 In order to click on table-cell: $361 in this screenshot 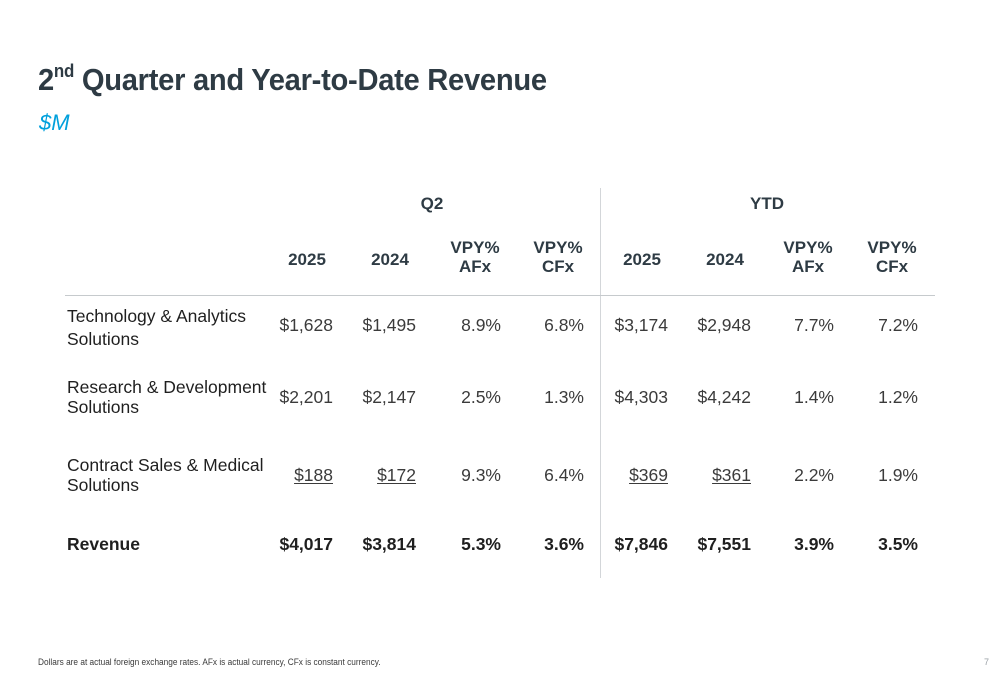, I will do `click(731, 475)`.